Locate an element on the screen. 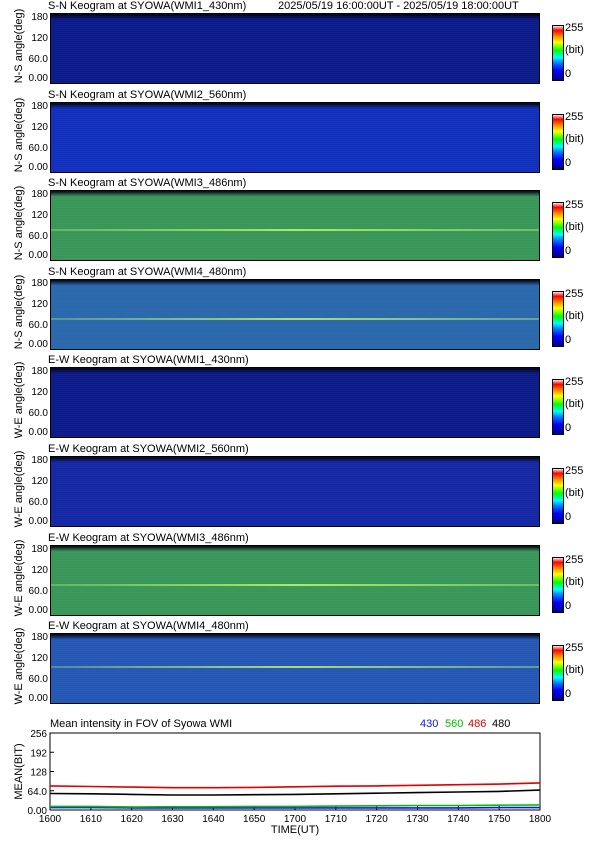  y-tick-label: 128 is located at coordinates (38, 773).